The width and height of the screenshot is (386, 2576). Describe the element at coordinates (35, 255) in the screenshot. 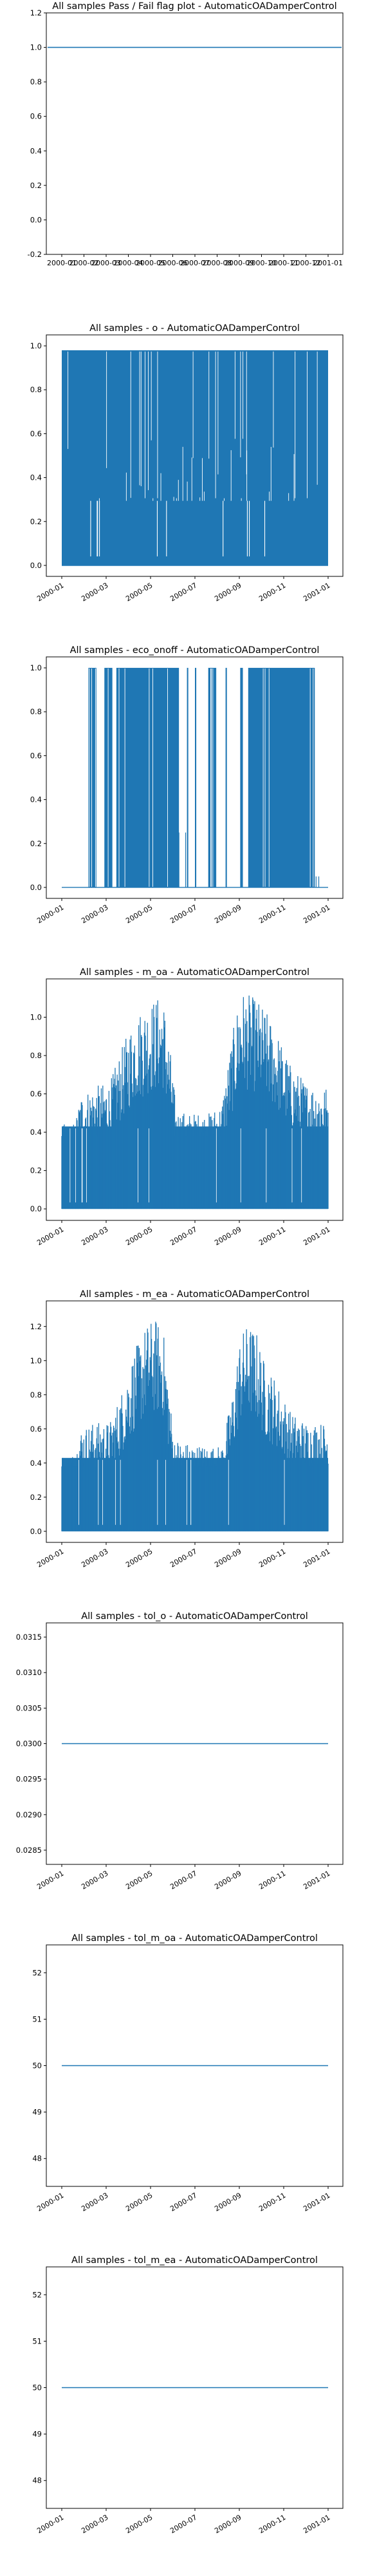

I see `y-tick-label: -0.2` at that location.